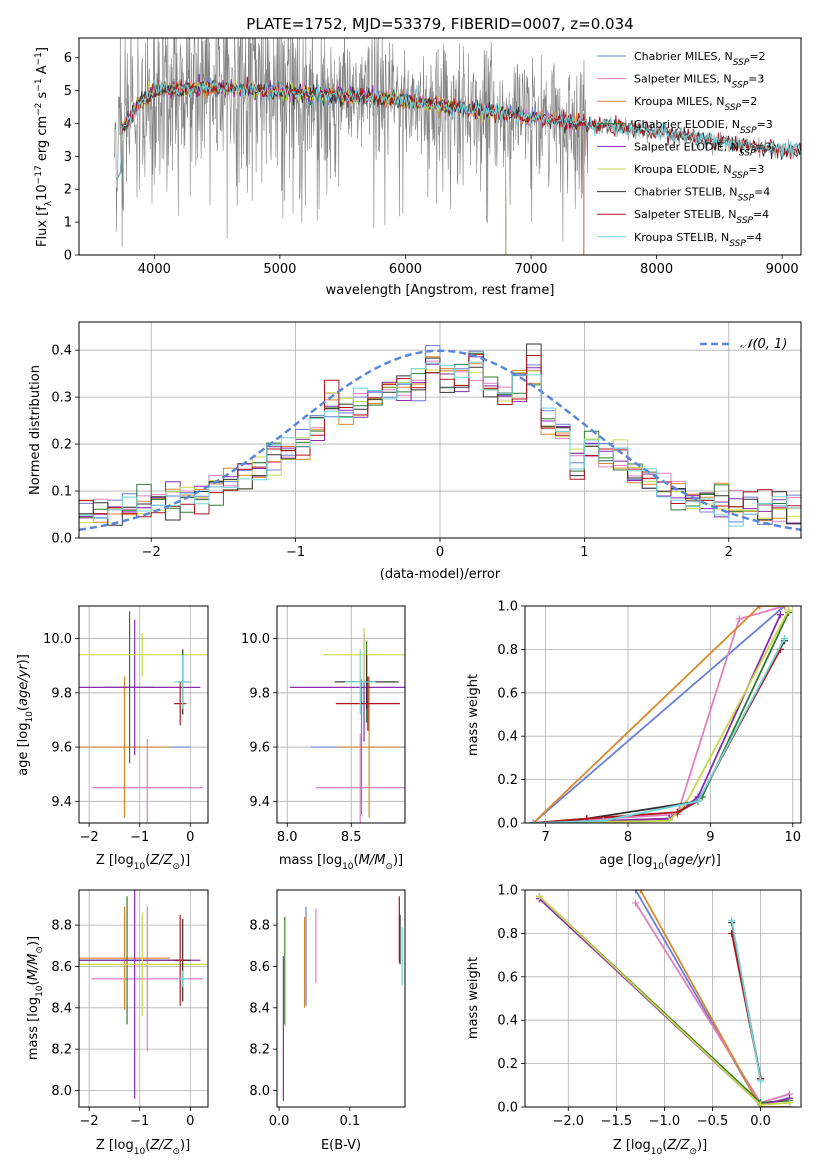 This screenshot has height=1170, width=819. I want to click on legend-entry: Kroupa STELIB, NSSP=4, so click(698, 240).